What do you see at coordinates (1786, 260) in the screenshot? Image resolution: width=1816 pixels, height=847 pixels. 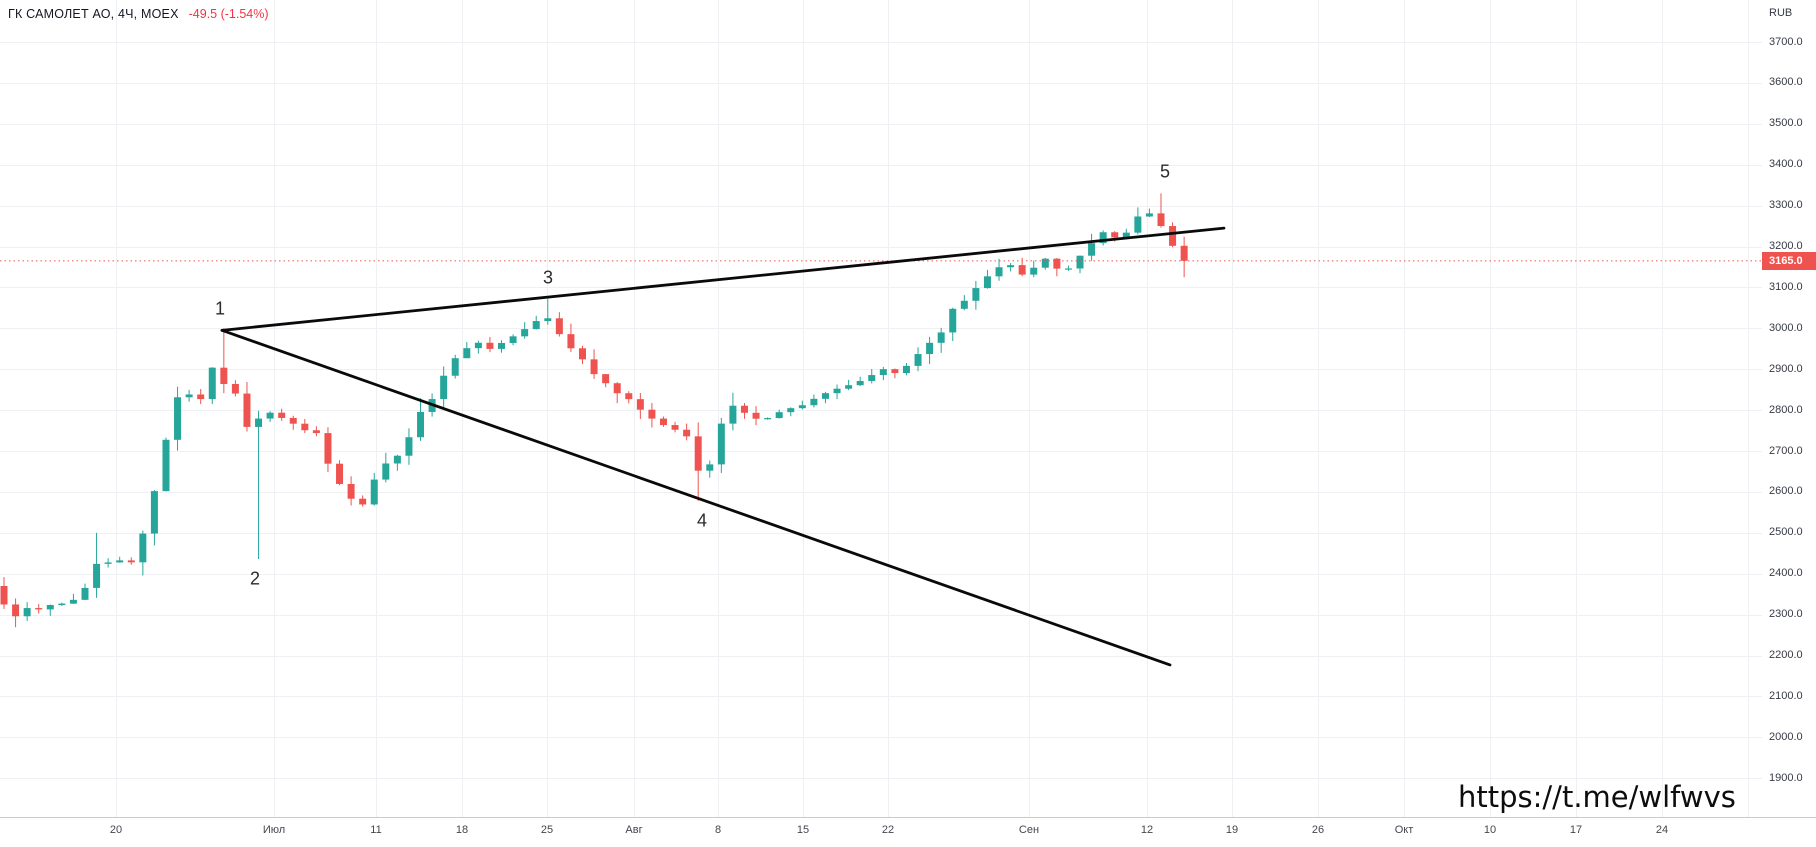 I see `last-price-value: 3165.0` at bounding box center [1786, 260].